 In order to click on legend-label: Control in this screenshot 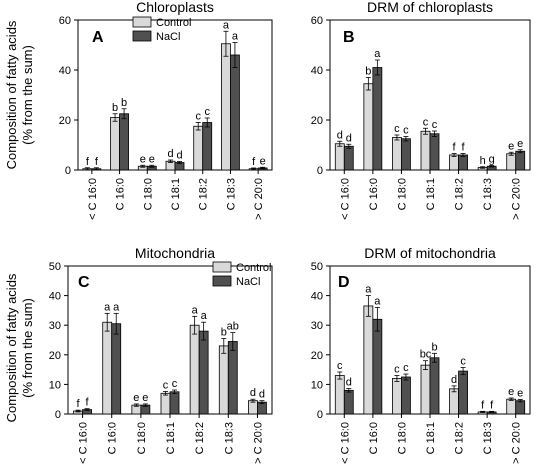, I will do `click(173, 23)`.